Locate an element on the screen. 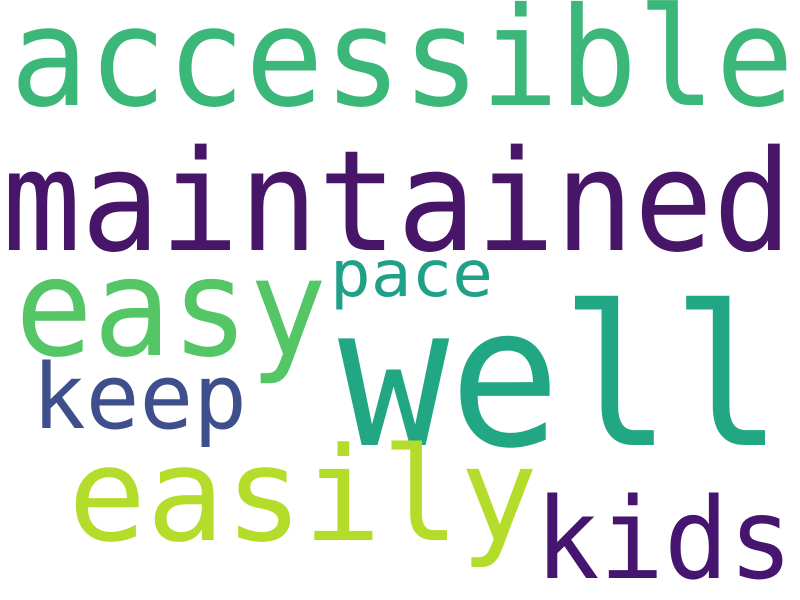  word-keep: keep is located at coordinates (139, 397).